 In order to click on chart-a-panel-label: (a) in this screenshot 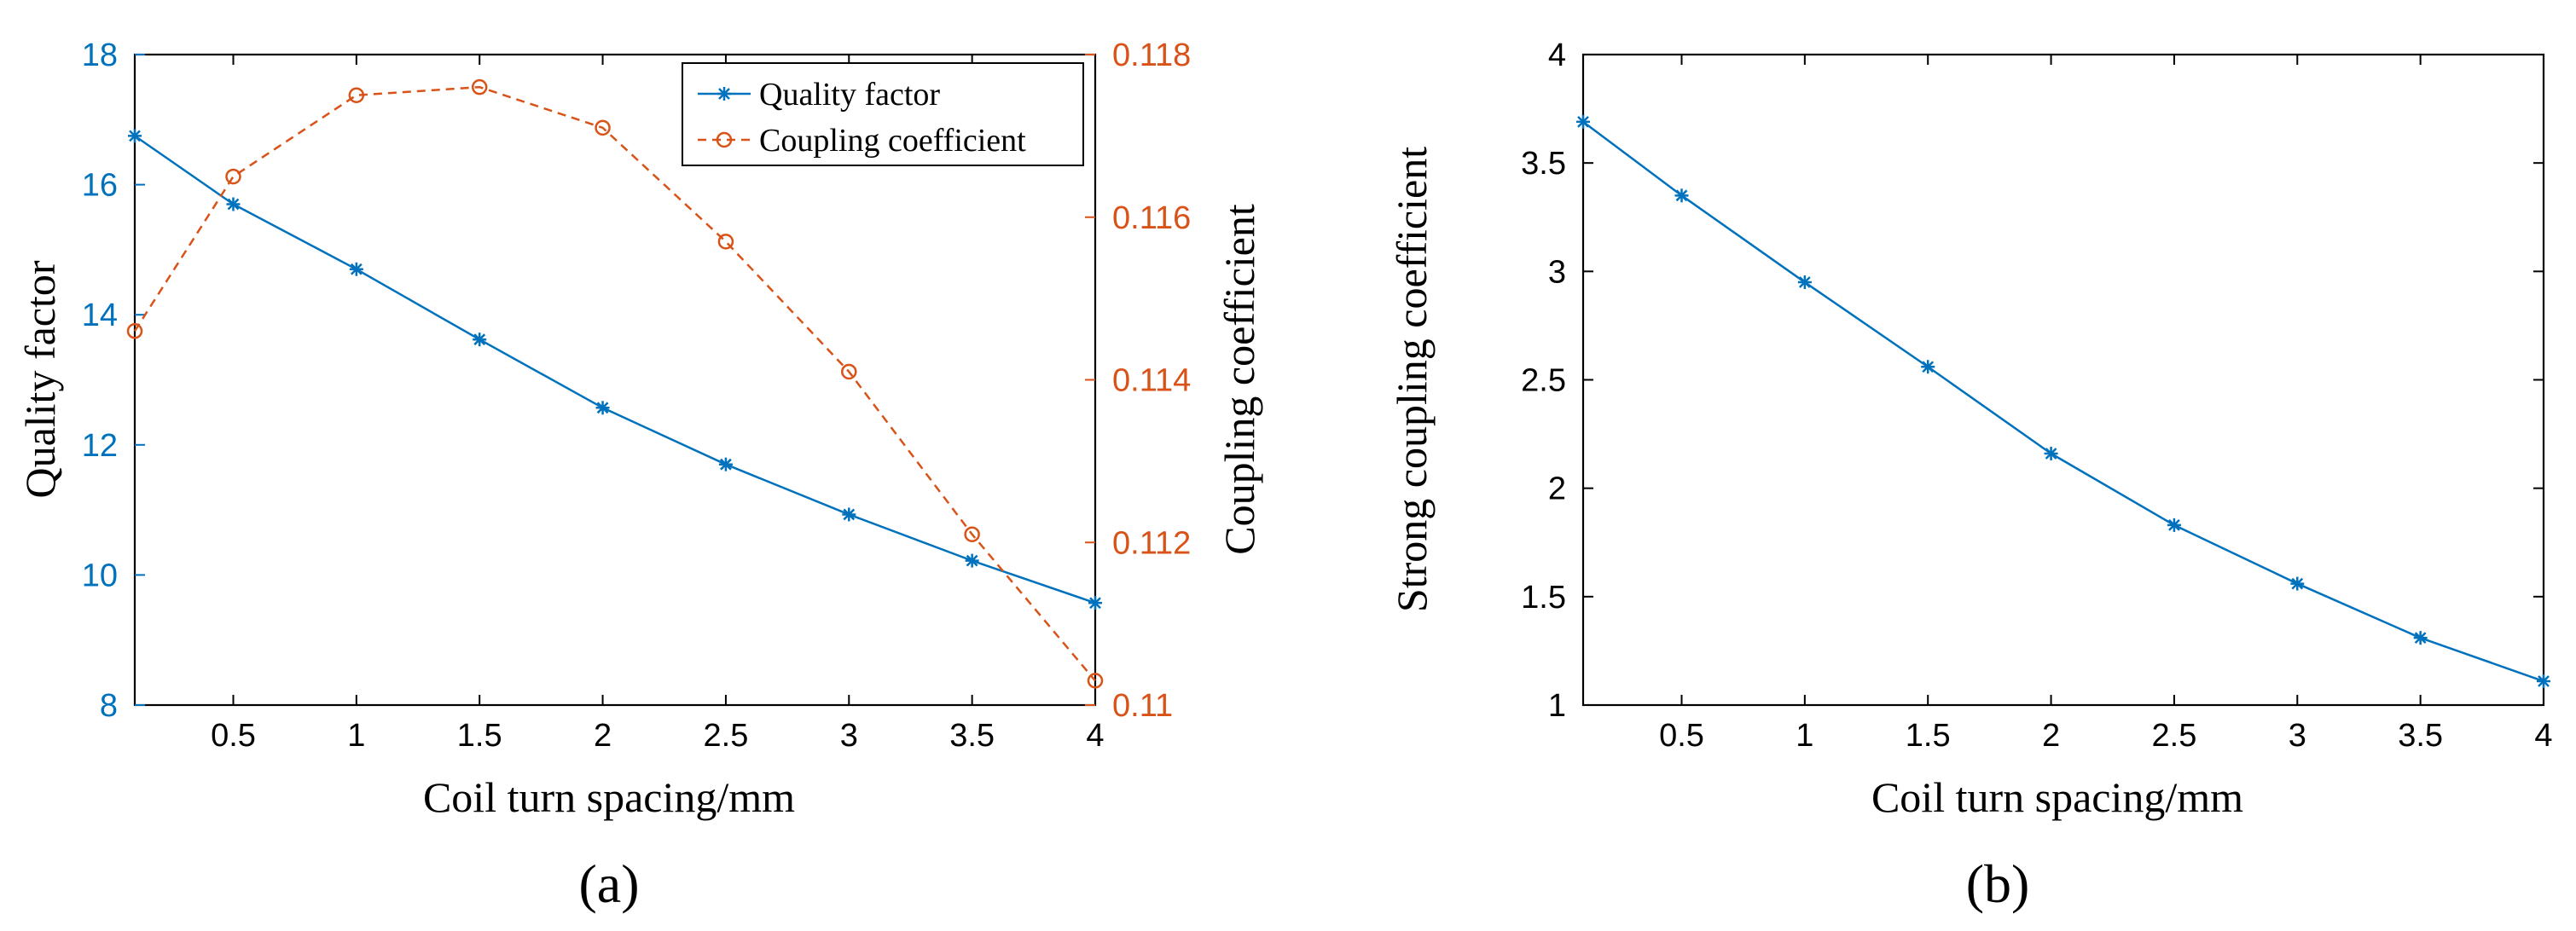, I will do `click(608, 883)`.